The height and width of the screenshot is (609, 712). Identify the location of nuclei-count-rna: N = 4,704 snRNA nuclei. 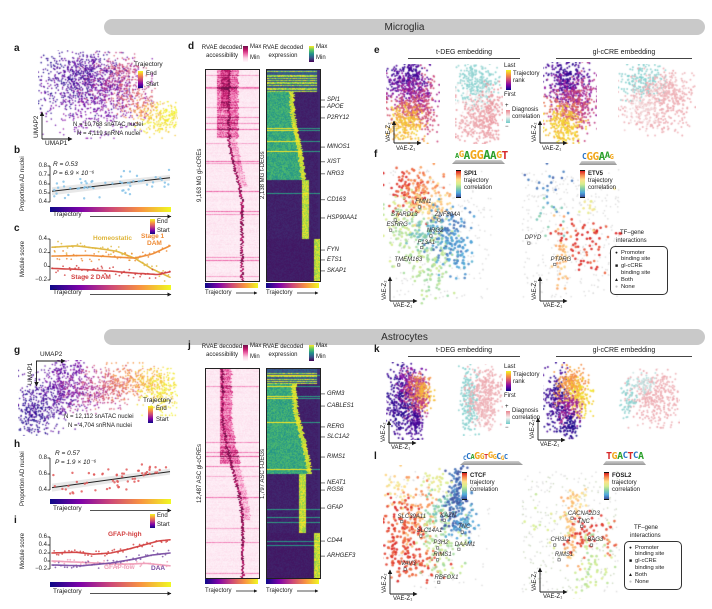
(100, 426).